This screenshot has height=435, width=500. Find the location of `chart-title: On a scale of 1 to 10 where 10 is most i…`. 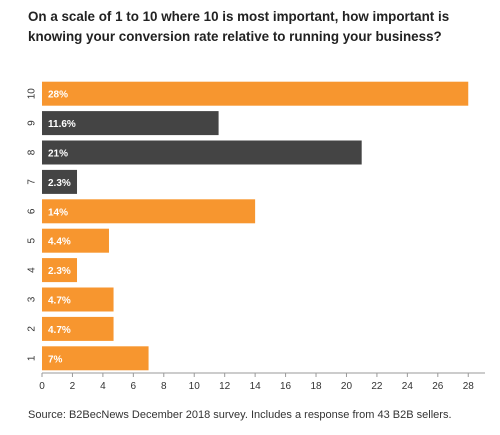

chart-title: On a scale of 1 to 10 where 10 is most i… is located at coordinates (239, 26).